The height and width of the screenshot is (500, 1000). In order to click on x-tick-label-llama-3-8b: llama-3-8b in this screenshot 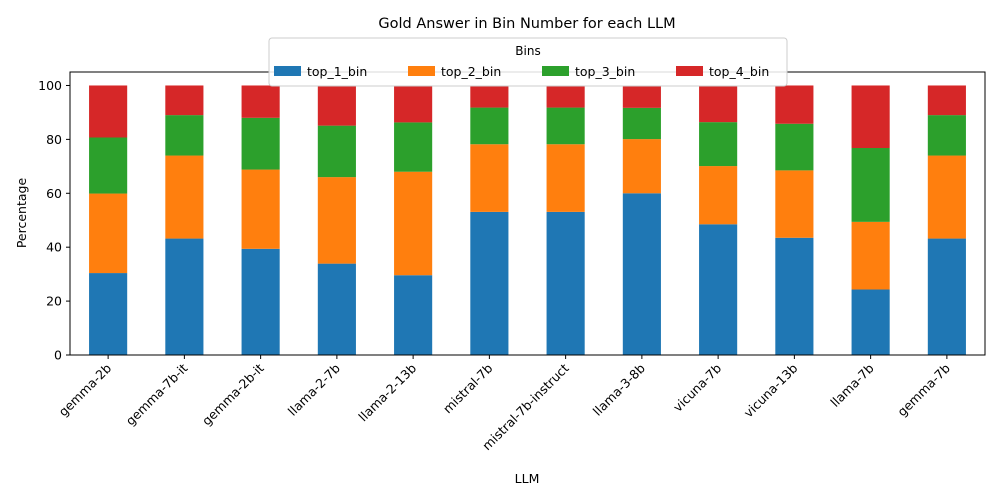, I will do `click(619, 389)`.